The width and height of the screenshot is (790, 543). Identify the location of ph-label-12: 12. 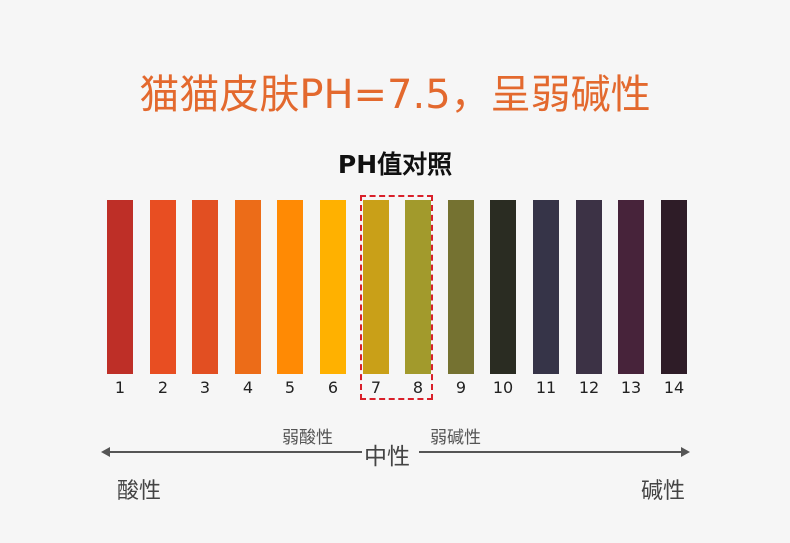
(589, 387).